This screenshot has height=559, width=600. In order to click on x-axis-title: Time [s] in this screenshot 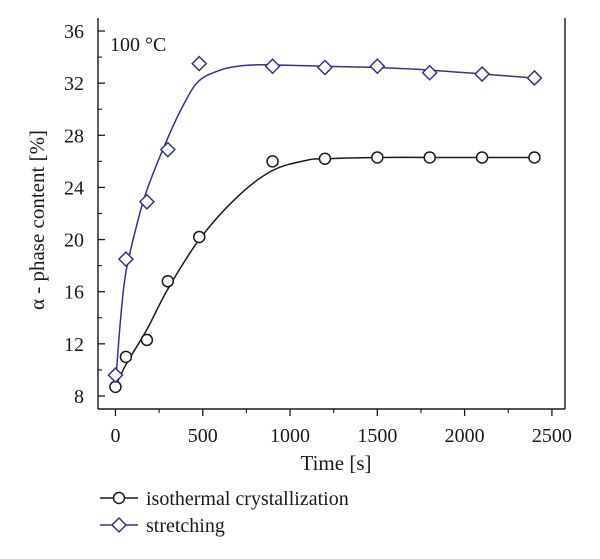, I will do `click(336, 463)`.